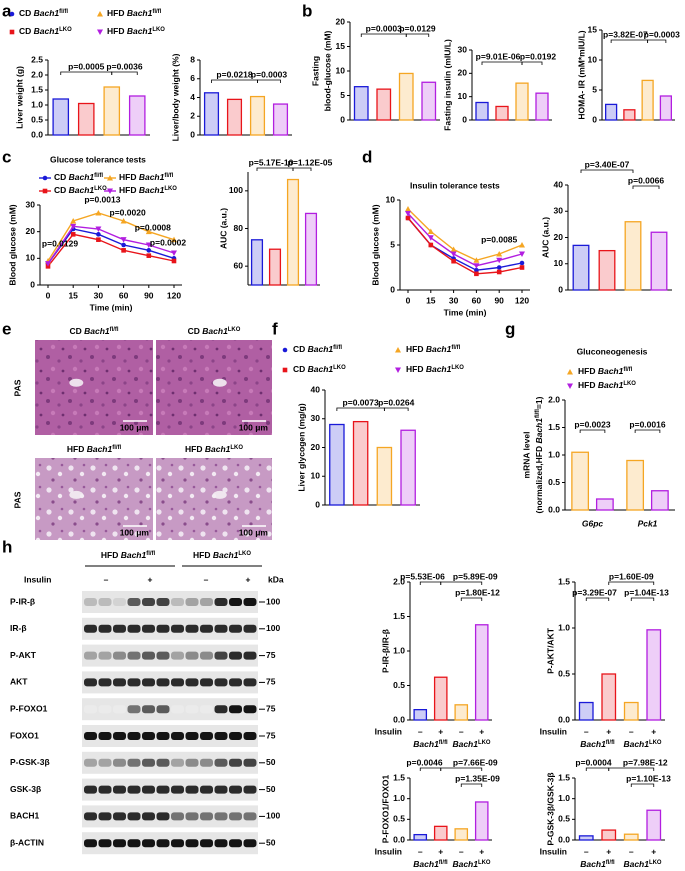  What do you see at coordinates (192, 116) in the screenshot?
I see `y-tick-label: 2` at bounding box center [192, 116].